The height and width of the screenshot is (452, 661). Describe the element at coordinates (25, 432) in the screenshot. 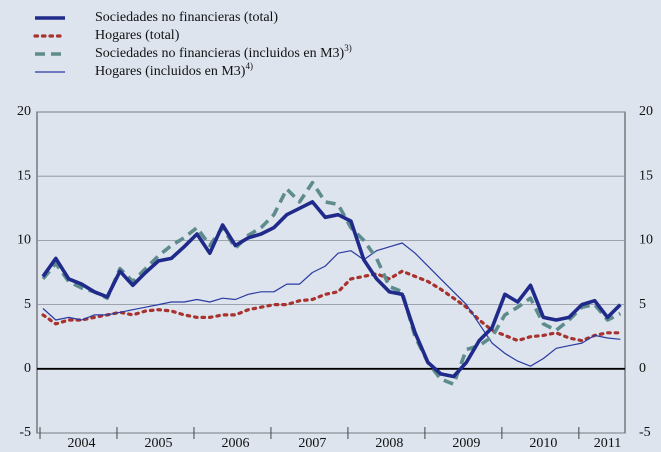

I see `y-tick-label: -5` at that location.